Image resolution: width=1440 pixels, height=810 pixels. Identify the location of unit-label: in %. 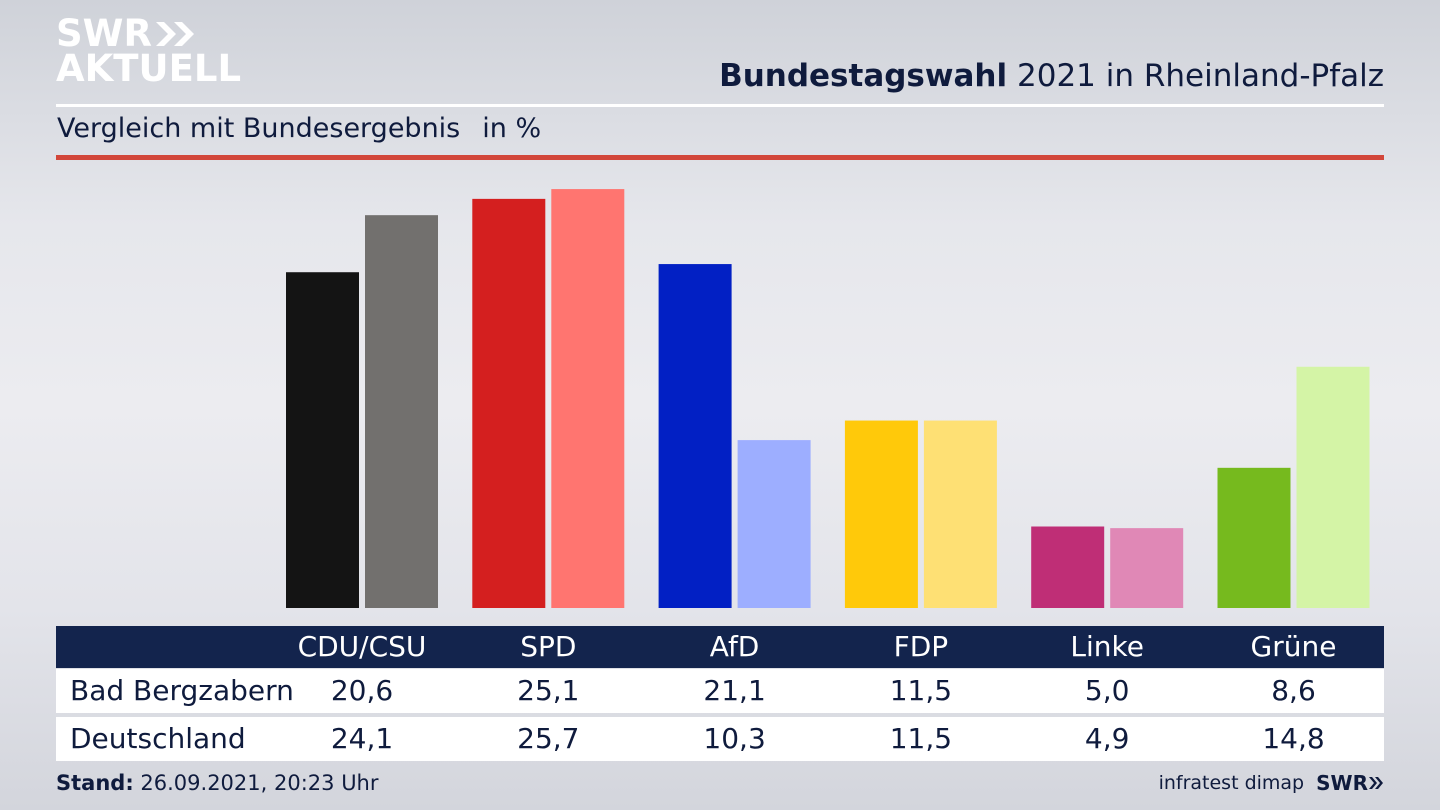
(512, 128).